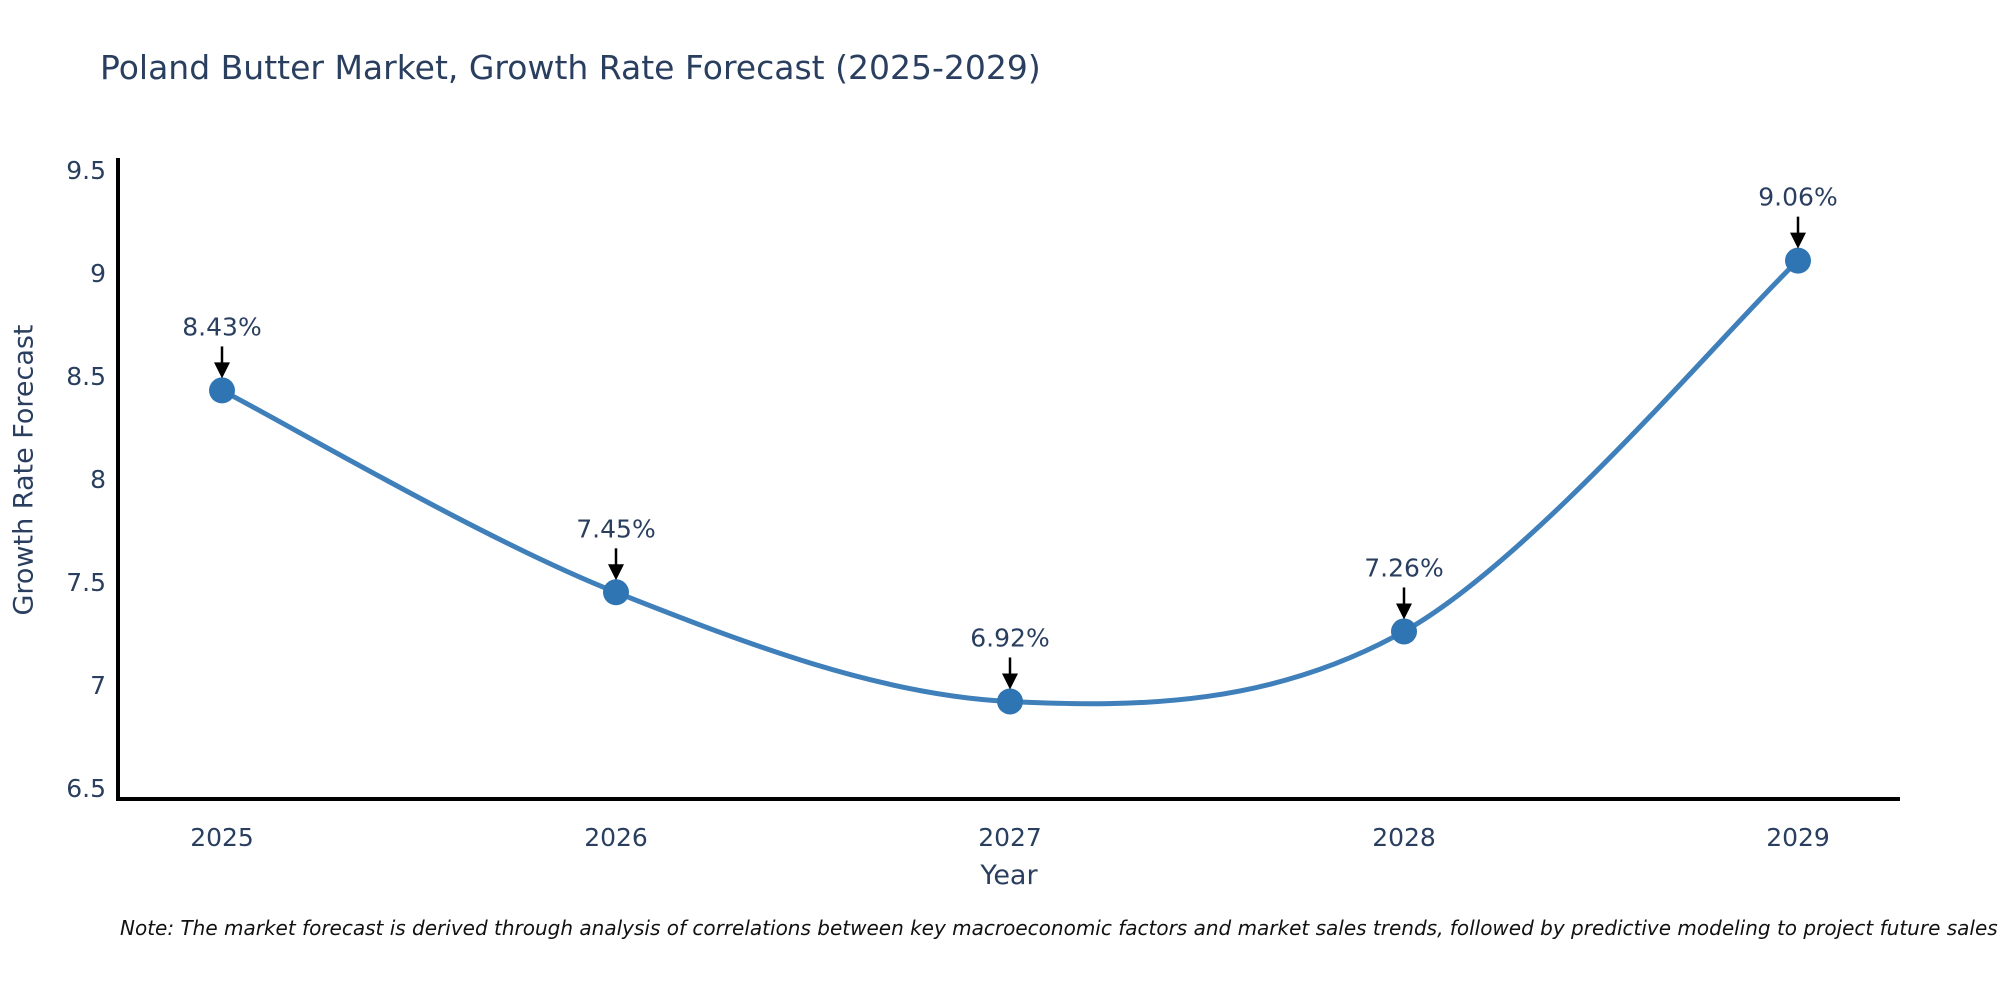 Image resolution: width=2000 pixels, height=1000 pixels. Describe the element at coordinates (1010, 837) in the screenshot. I see `x-tick-label: 2027` at that location.